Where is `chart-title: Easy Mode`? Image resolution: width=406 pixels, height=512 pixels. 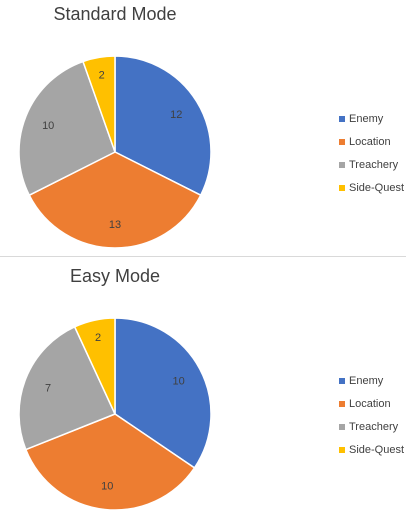 chart-title: Easy Mode is located at coordinates (115, 276).